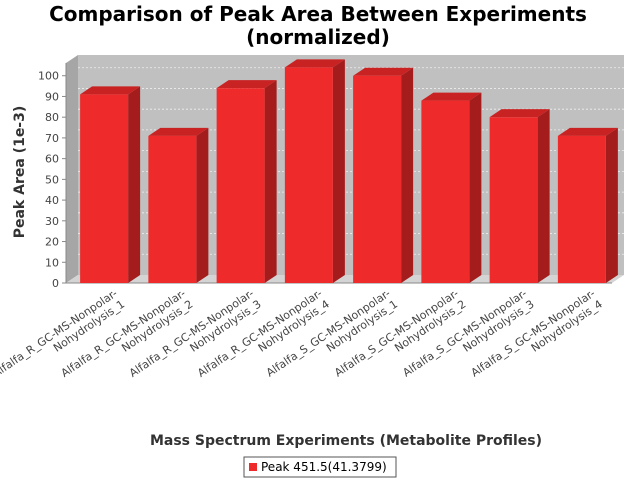 This screenshot has height=480, width=640. I want to click on legend: Peak 451.5(41.3799), so click(320, 467).